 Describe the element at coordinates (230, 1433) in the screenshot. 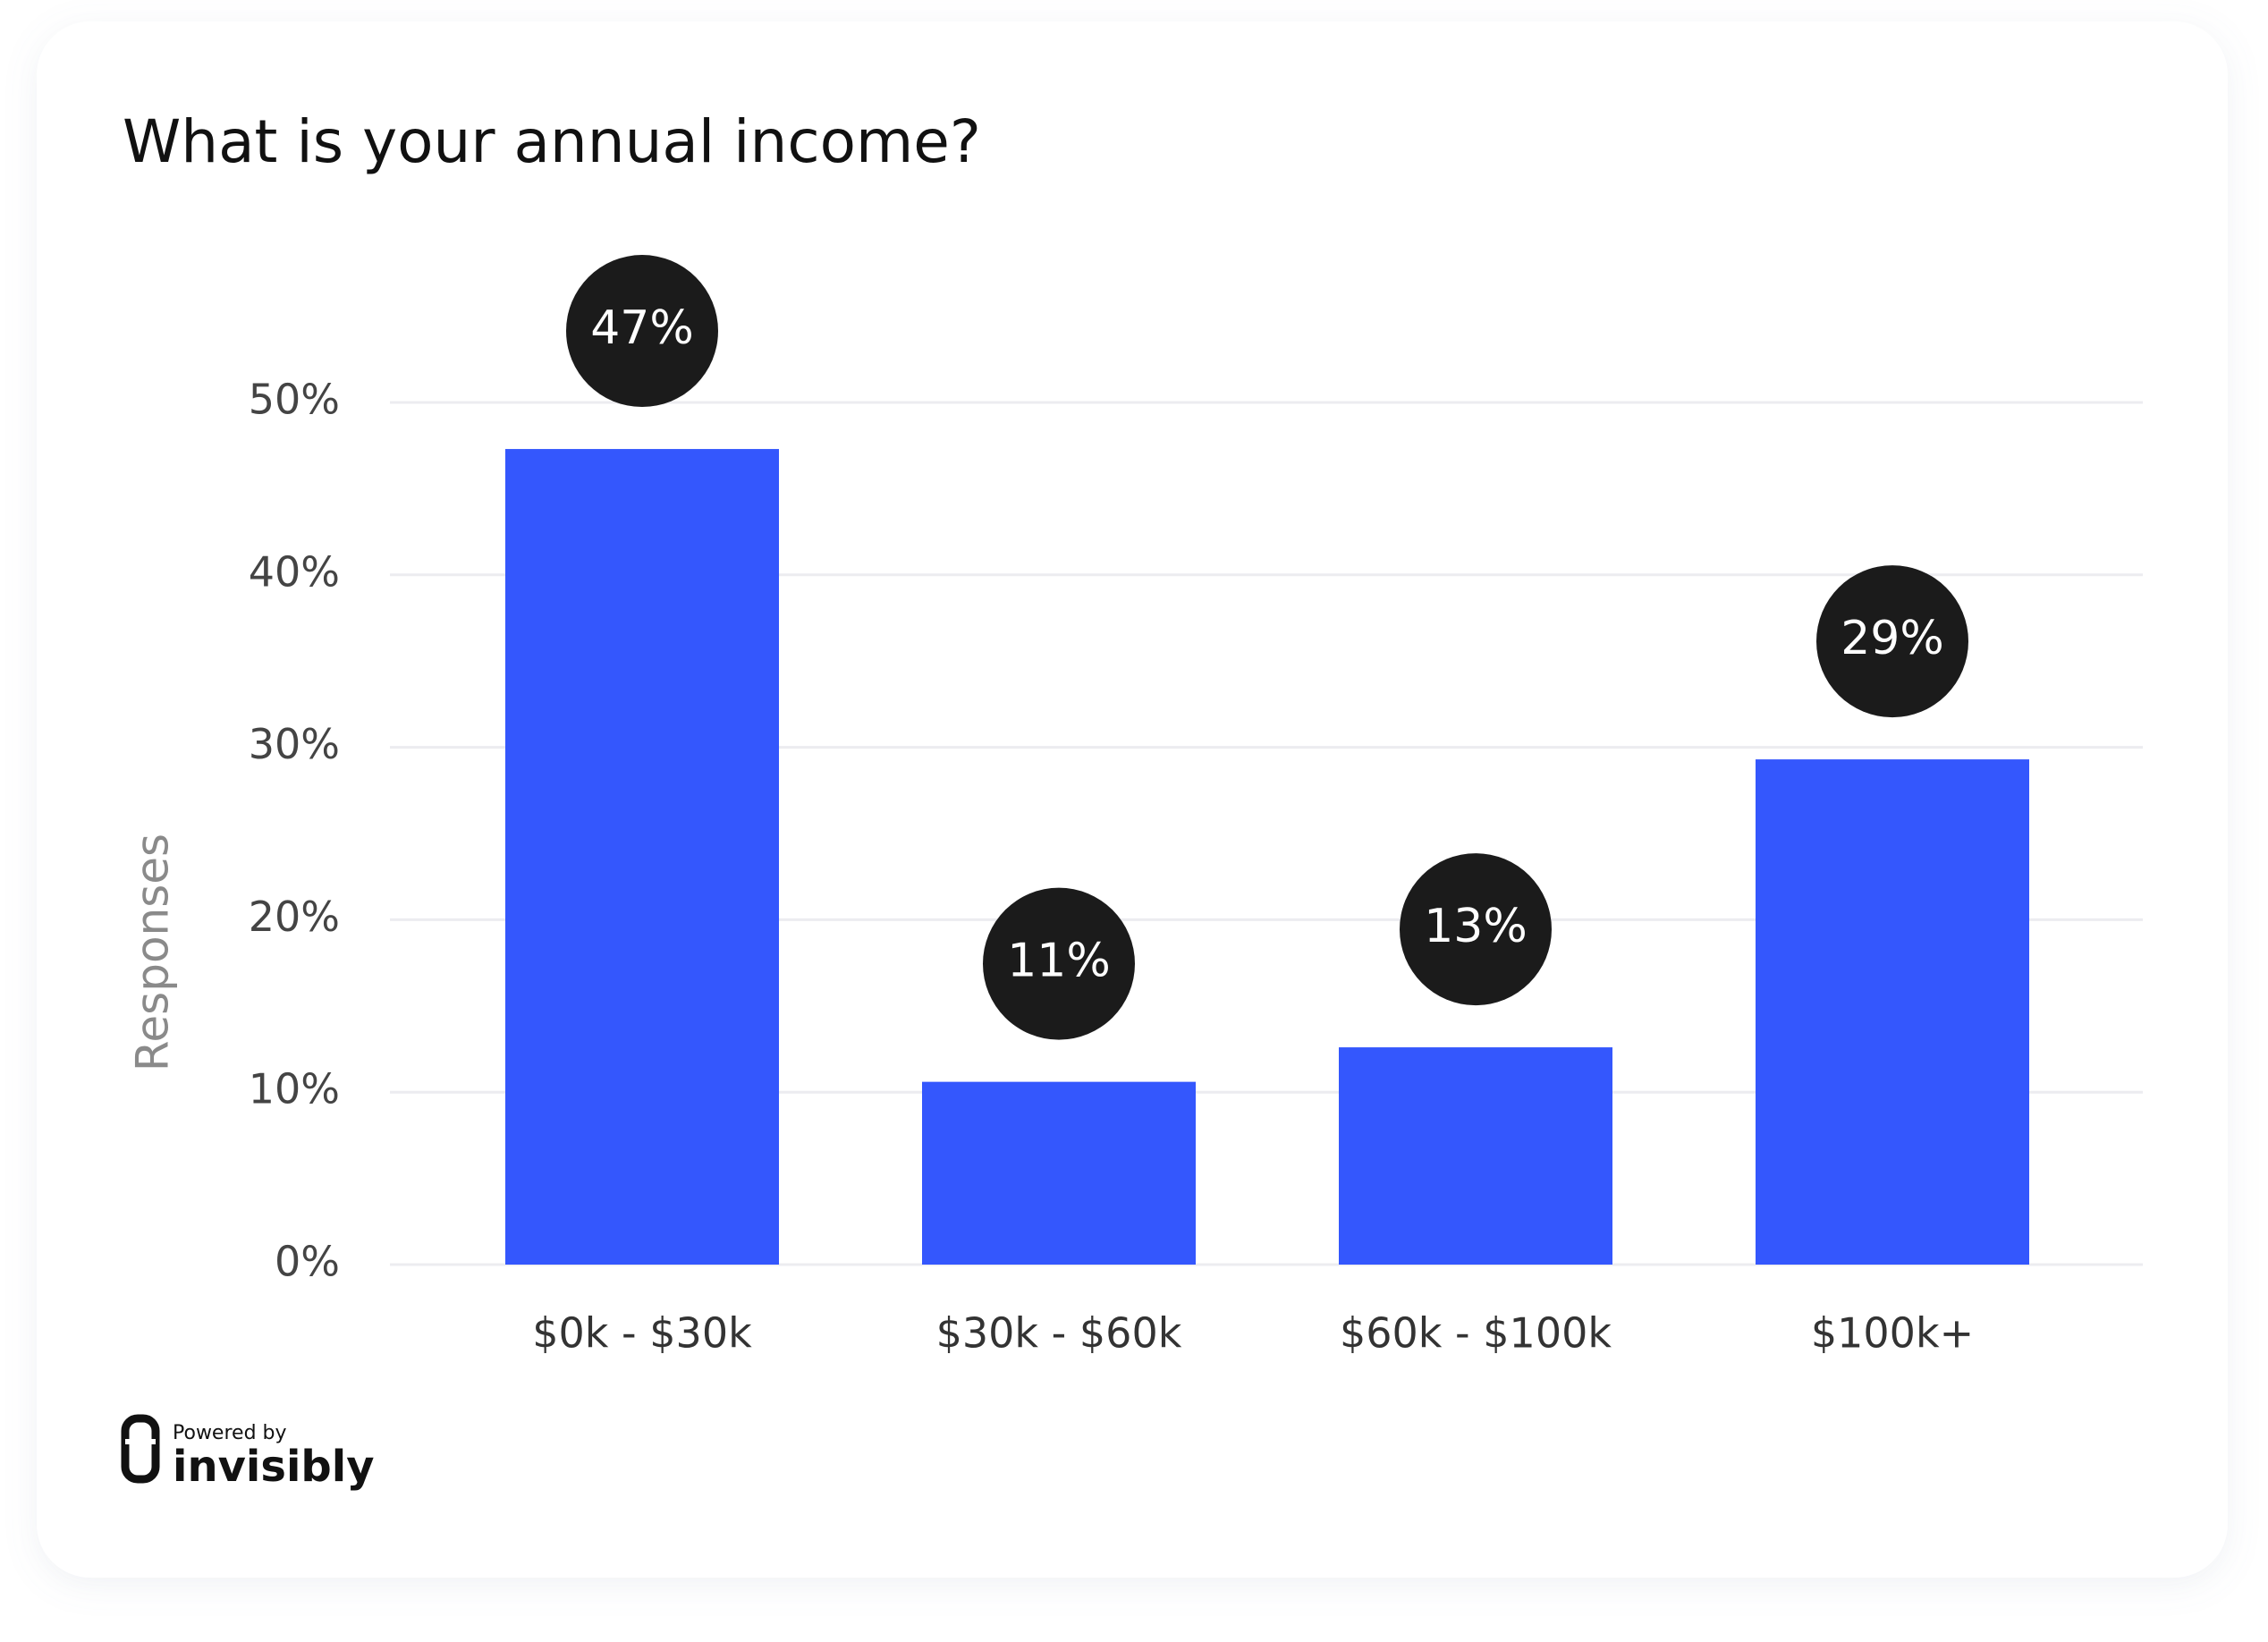

I see `logo-caption: Powered by` at that location.